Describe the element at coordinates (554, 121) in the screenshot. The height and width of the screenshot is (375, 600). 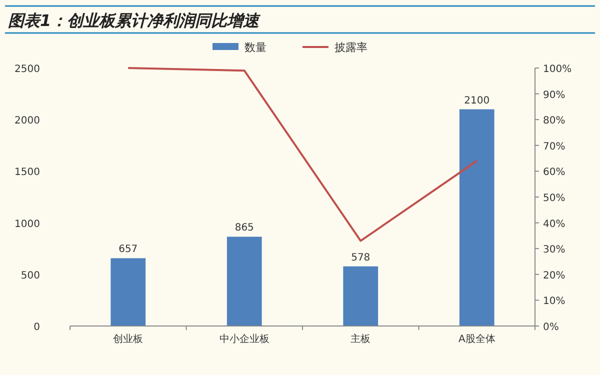
I see `y2-tick-label: 80%` at that location.